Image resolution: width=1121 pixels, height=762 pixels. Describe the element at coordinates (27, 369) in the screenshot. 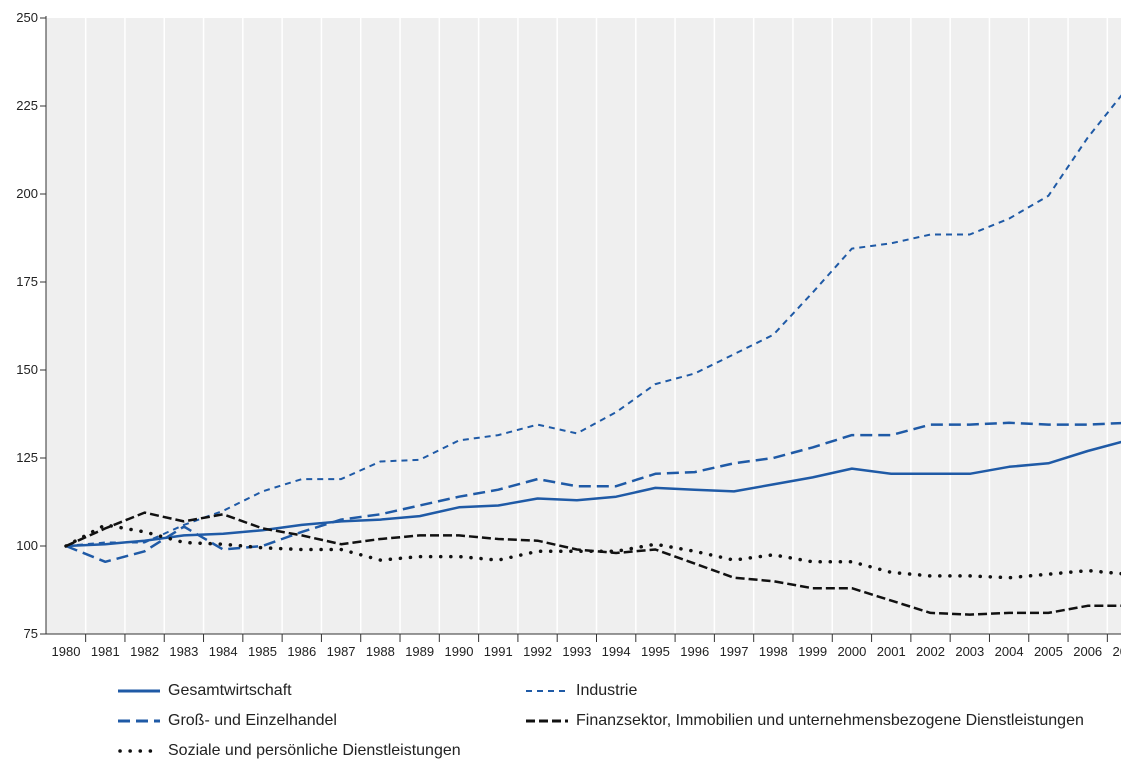

I see `y-tick-label: 150` at that location.